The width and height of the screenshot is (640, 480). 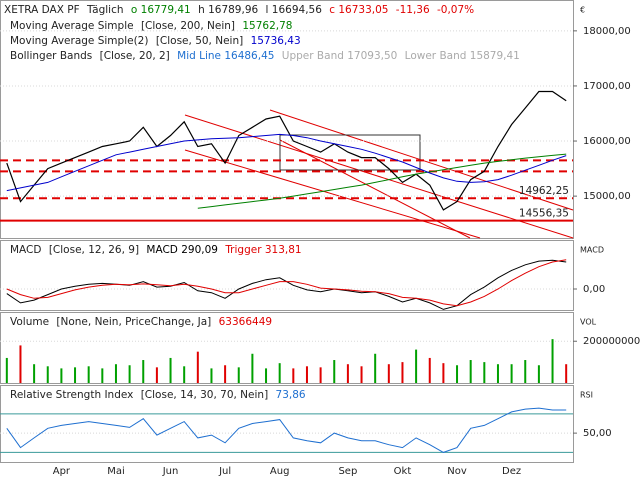 What do you see at coordinates (225, 56) in the screenshot?
I see `mid-line: Mid Line 16486,45` at bounding box center [225, 56].